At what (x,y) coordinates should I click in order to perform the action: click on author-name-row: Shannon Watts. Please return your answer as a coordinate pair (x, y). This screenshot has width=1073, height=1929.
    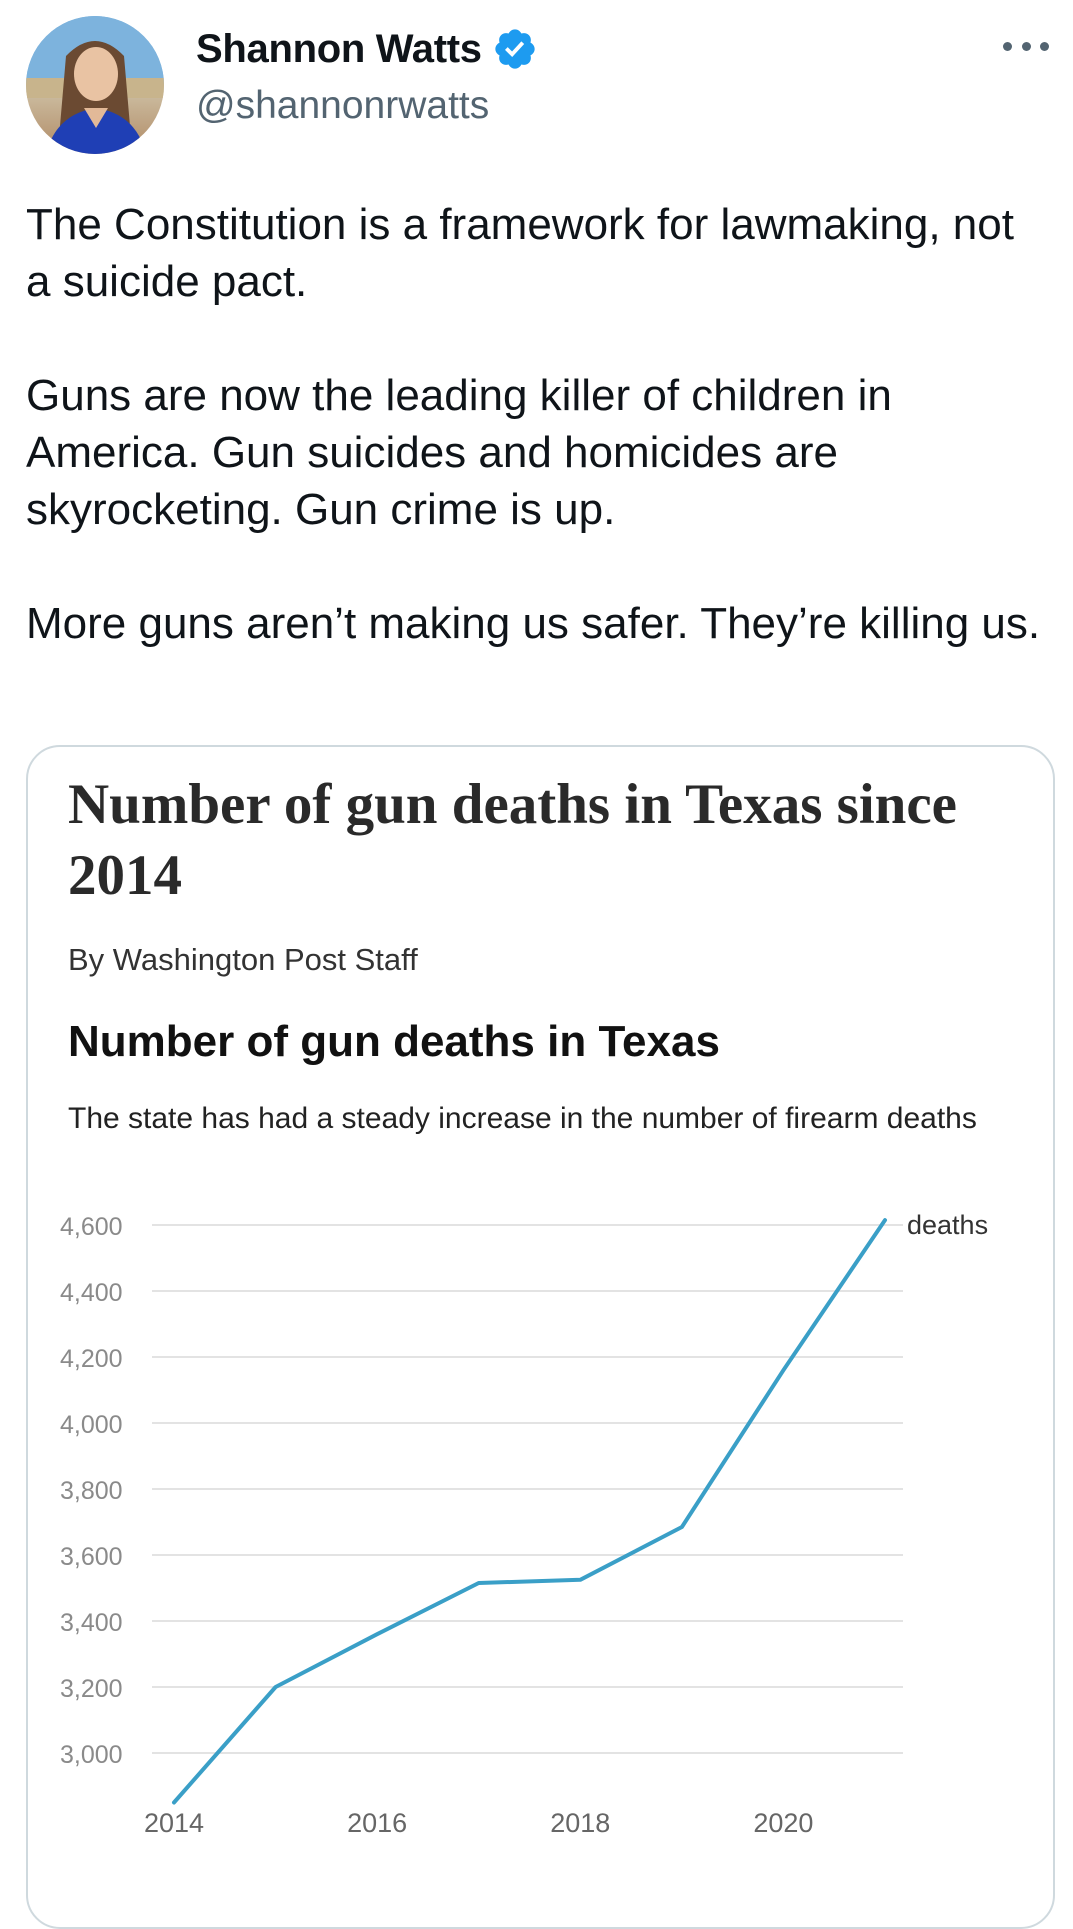
    Looking at the image, I should click on (367, 49).